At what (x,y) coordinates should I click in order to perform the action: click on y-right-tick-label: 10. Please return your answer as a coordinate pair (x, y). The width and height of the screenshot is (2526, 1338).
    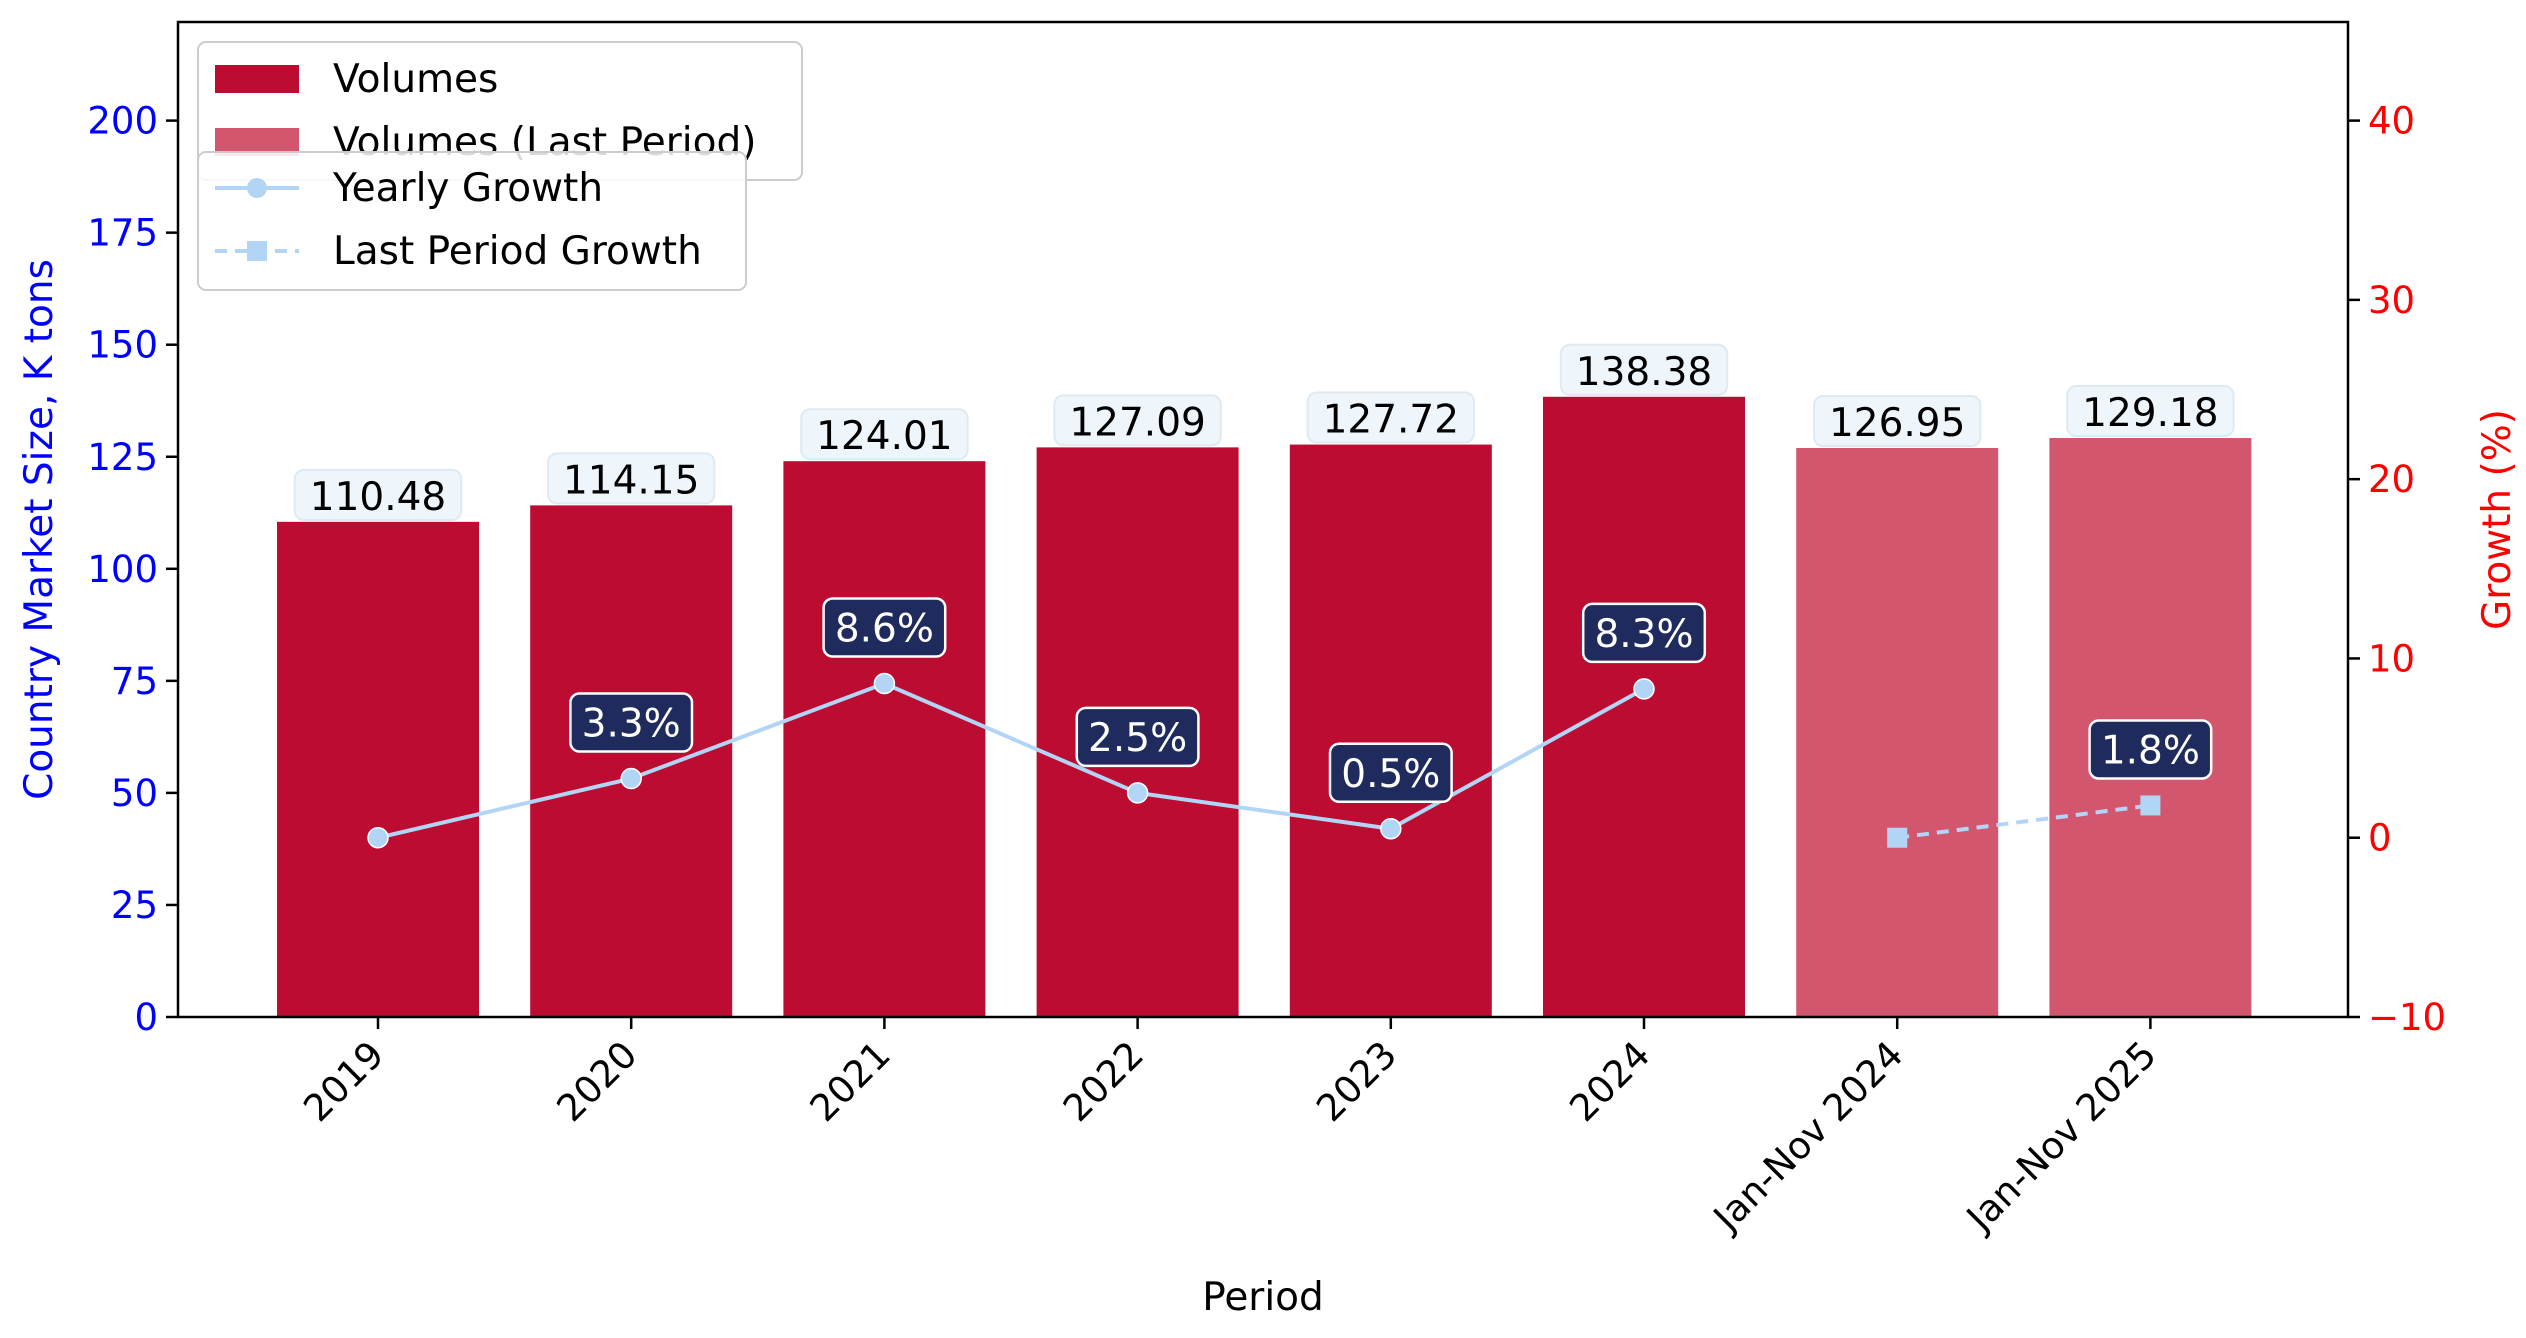
    Looking at the image, I should click on (2391, 658).